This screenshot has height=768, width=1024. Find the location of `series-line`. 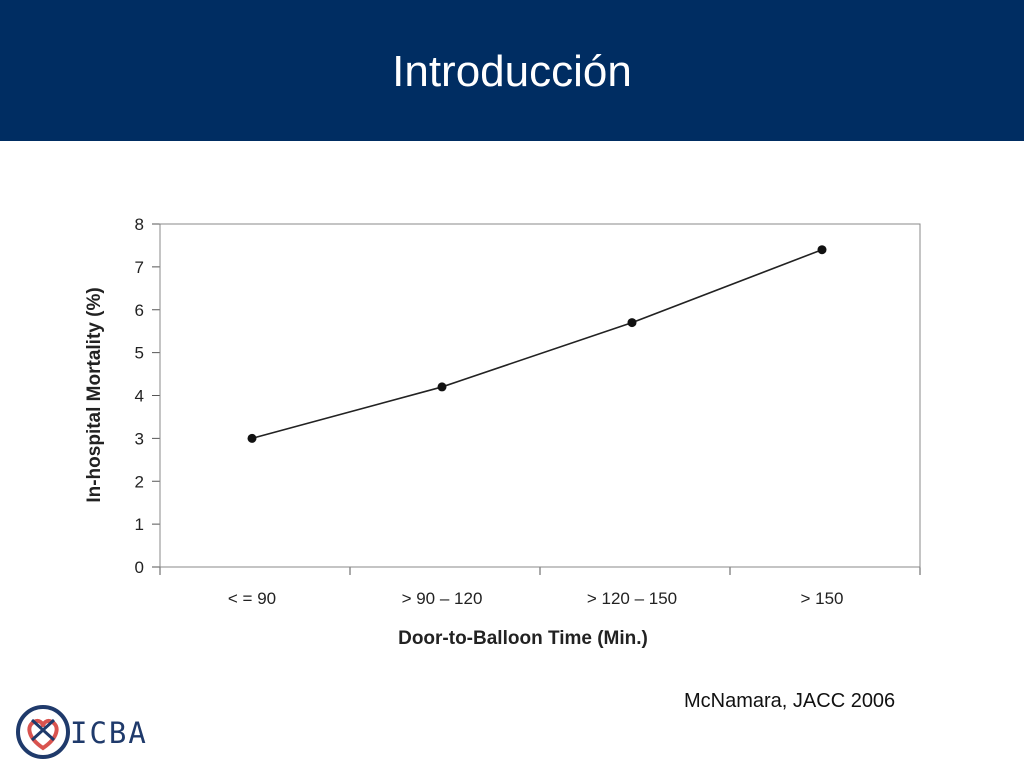

series-line is located at coordinates (537, 344).